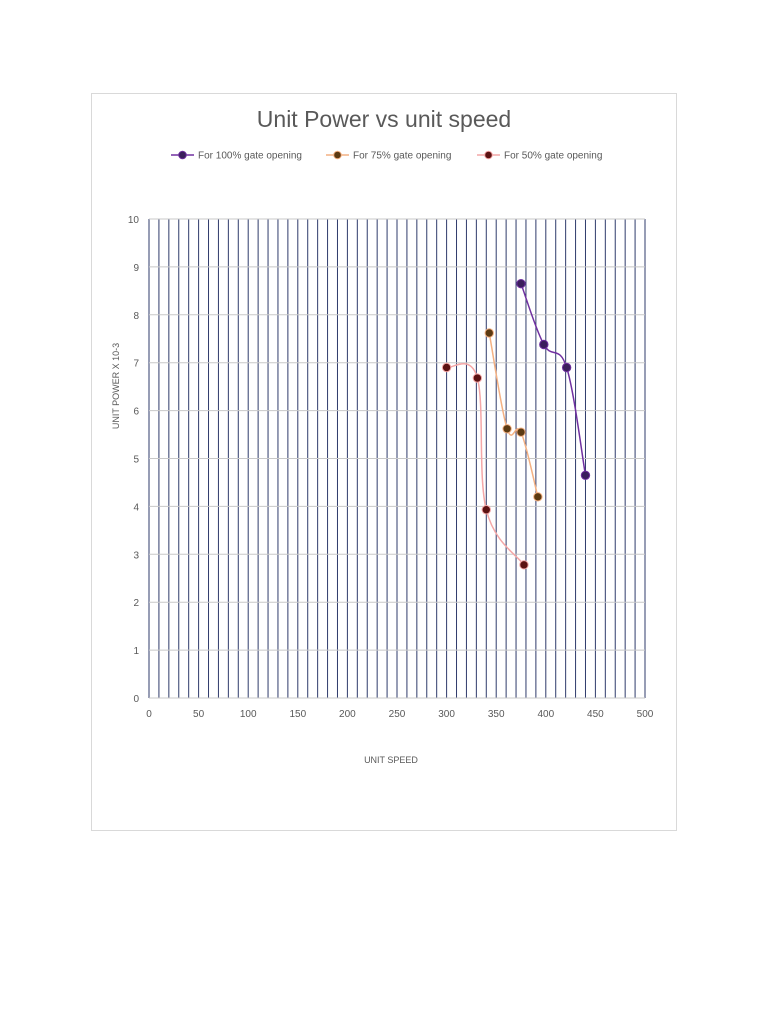 Image resolution: width=768 pixels, height=1024 pixels. Describe the element at coordinates (347, 714) in the screenshot. I see `x-tick-label: 200` at that location.